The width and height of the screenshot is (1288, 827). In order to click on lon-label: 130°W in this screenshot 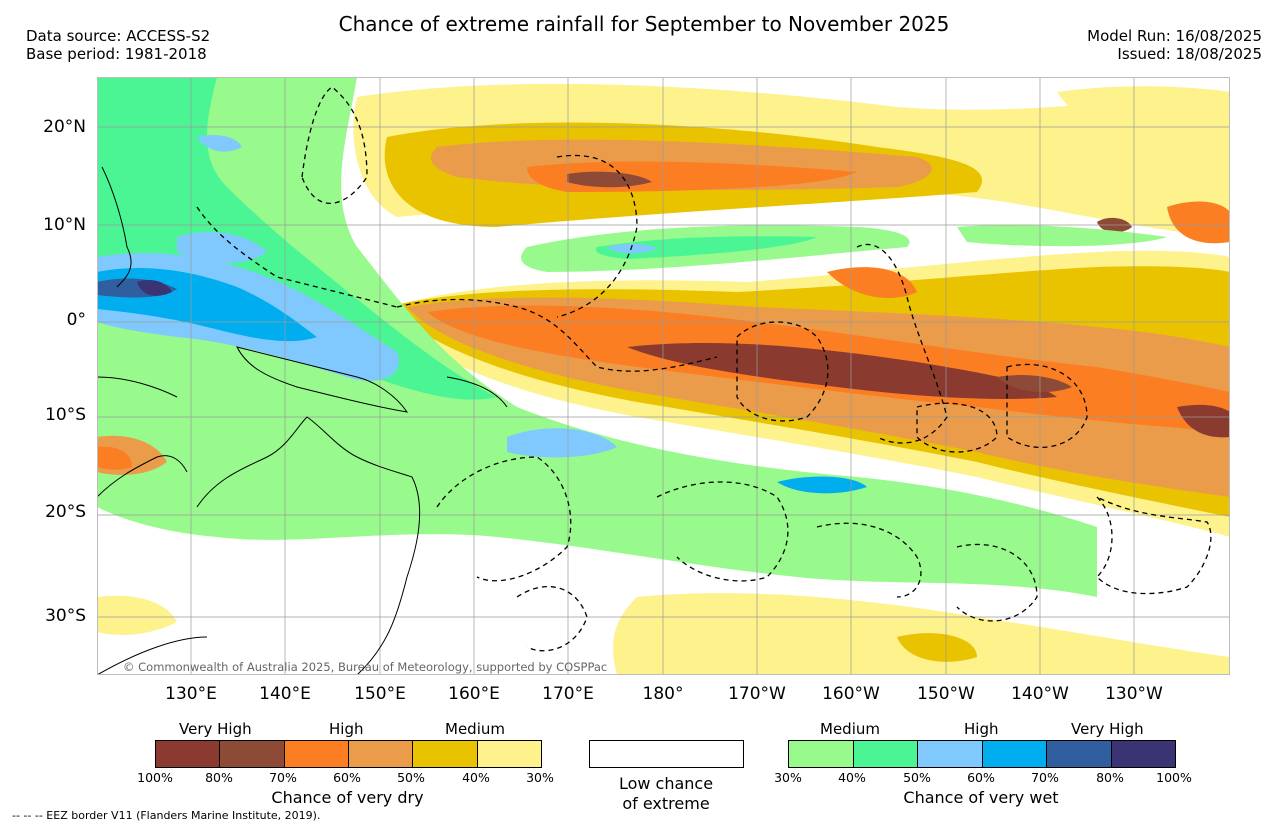, I will do `click(1134, 694)`.